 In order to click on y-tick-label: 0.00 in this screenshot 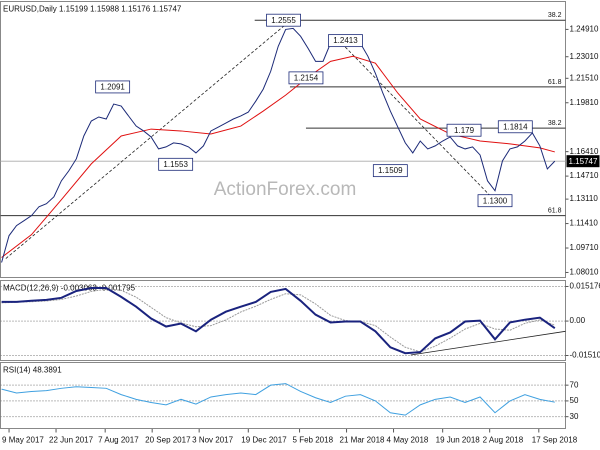, I will do `click(578, 320)`.